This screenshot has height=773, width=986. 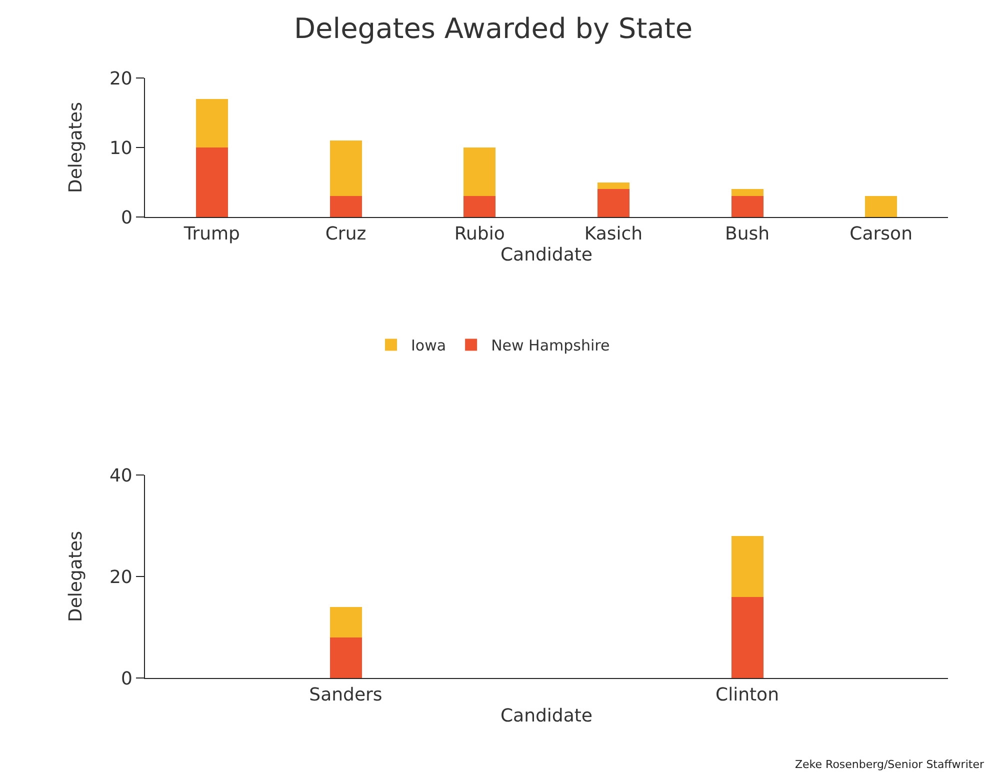 I want to click on x-tick-label: Bush, so click(x=747, y=234).